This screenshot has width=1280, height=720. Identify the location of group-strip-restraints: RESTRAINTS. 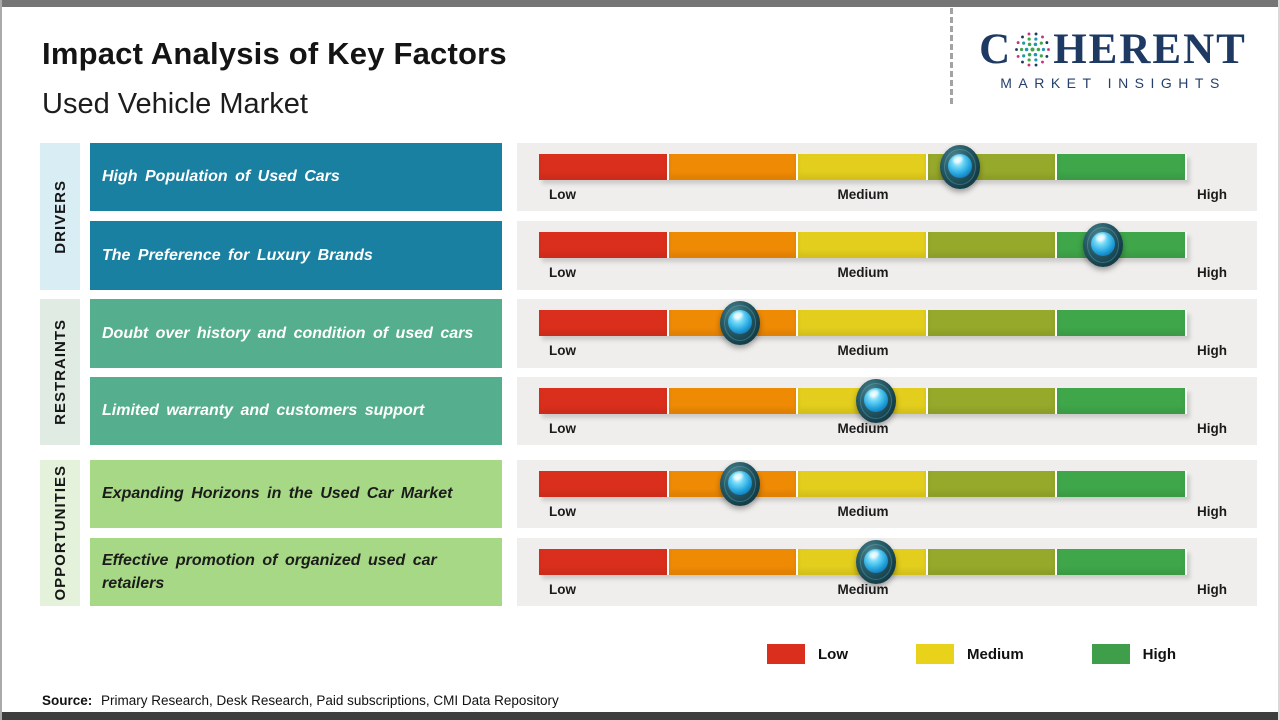
(60, 372).